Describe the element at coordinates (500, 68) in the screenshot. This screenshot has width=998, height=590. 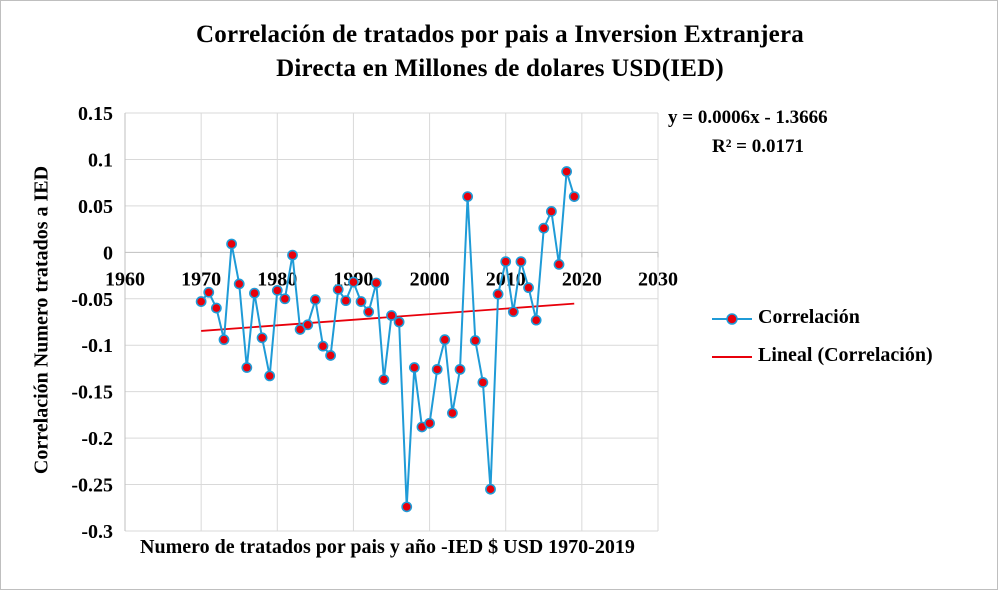
I see `chart-title-line-2: Directa en Millones de dolares USD(IED)` at that location.